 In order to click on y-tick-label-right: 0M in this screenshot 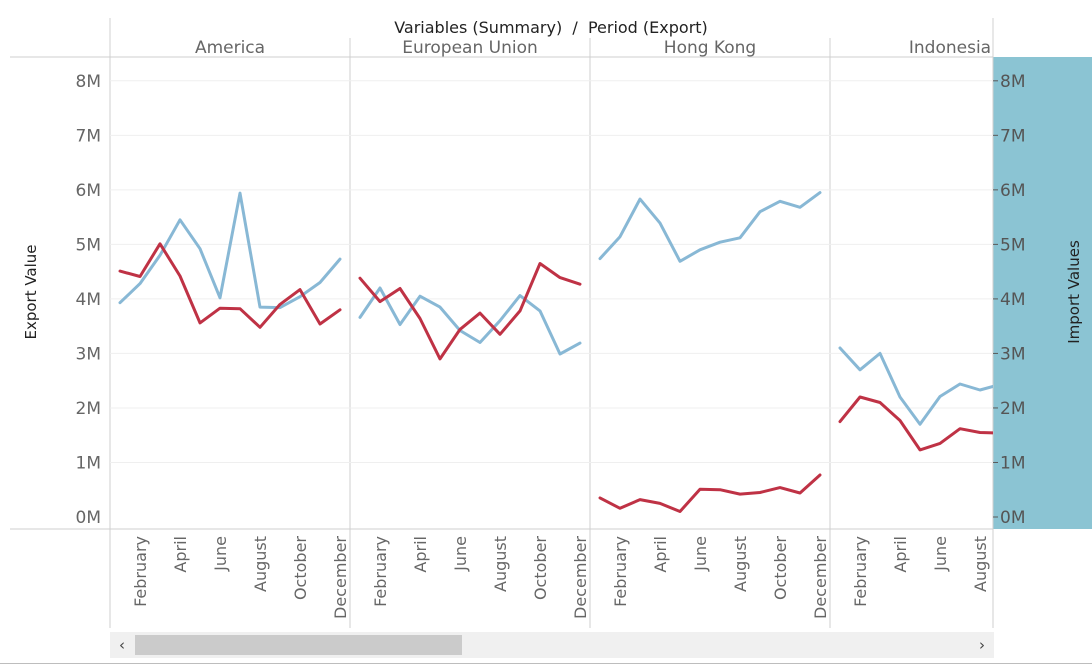, I will do `click(1012, 518)`.